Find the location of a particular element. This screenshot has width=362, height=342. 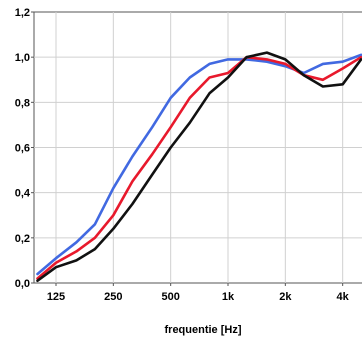

y-tick-label: 0,8 is located at coordinates (22, 103).